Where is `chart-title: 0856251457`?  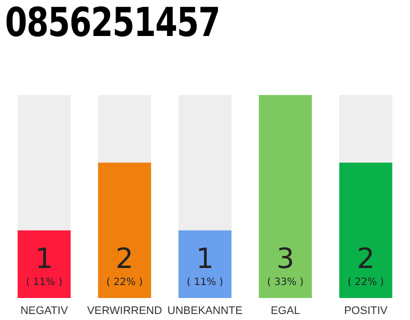 chart-title: 0856251457 is located at coordinates (112, 23).